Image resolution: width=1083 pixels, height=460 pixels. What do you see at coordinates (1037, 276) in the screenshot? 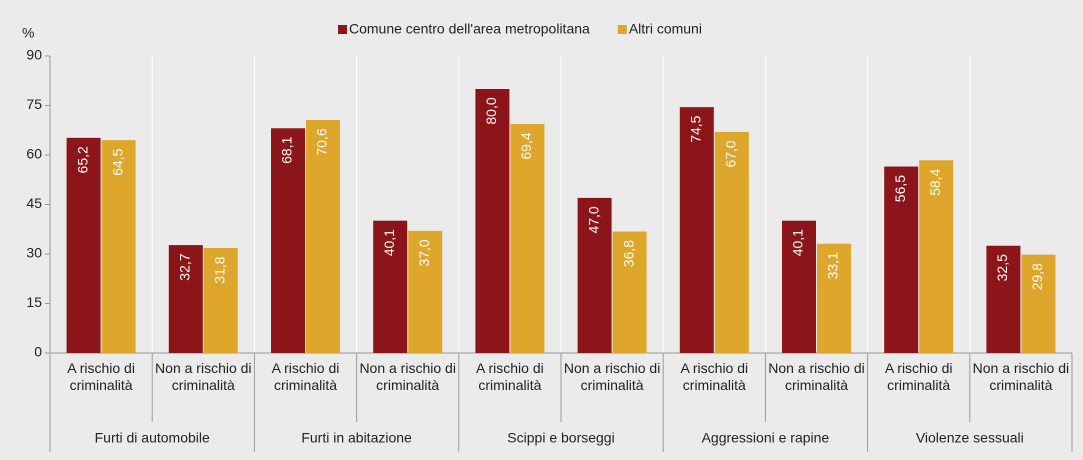
I see `value-label: 29,8` at bounding box center [1037, 276].